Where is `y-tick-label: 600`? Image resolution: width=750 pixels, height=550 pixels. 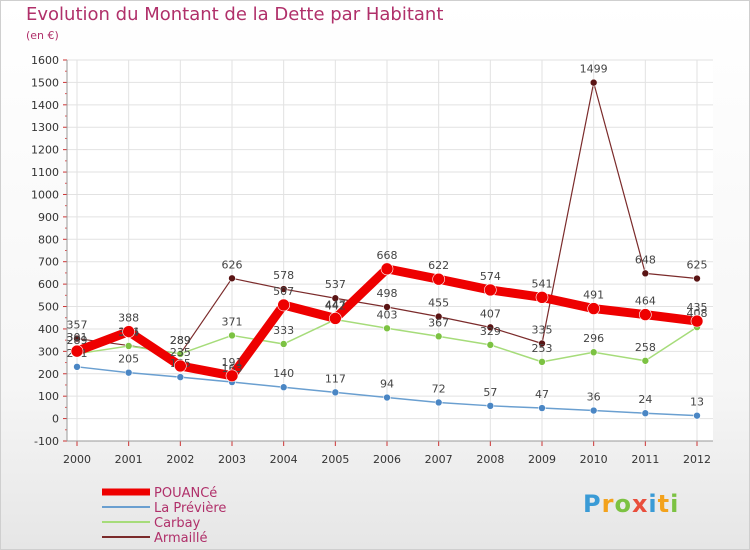
y-tick-label: 600 is located at coordinates (48, 284).